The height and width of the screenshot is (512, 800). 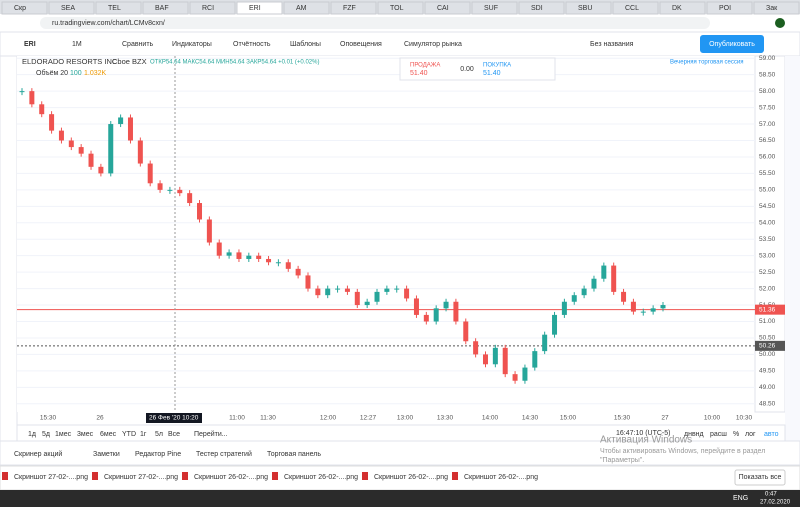 I want to click on tab-label: CAI, so click(x=443, y=8).